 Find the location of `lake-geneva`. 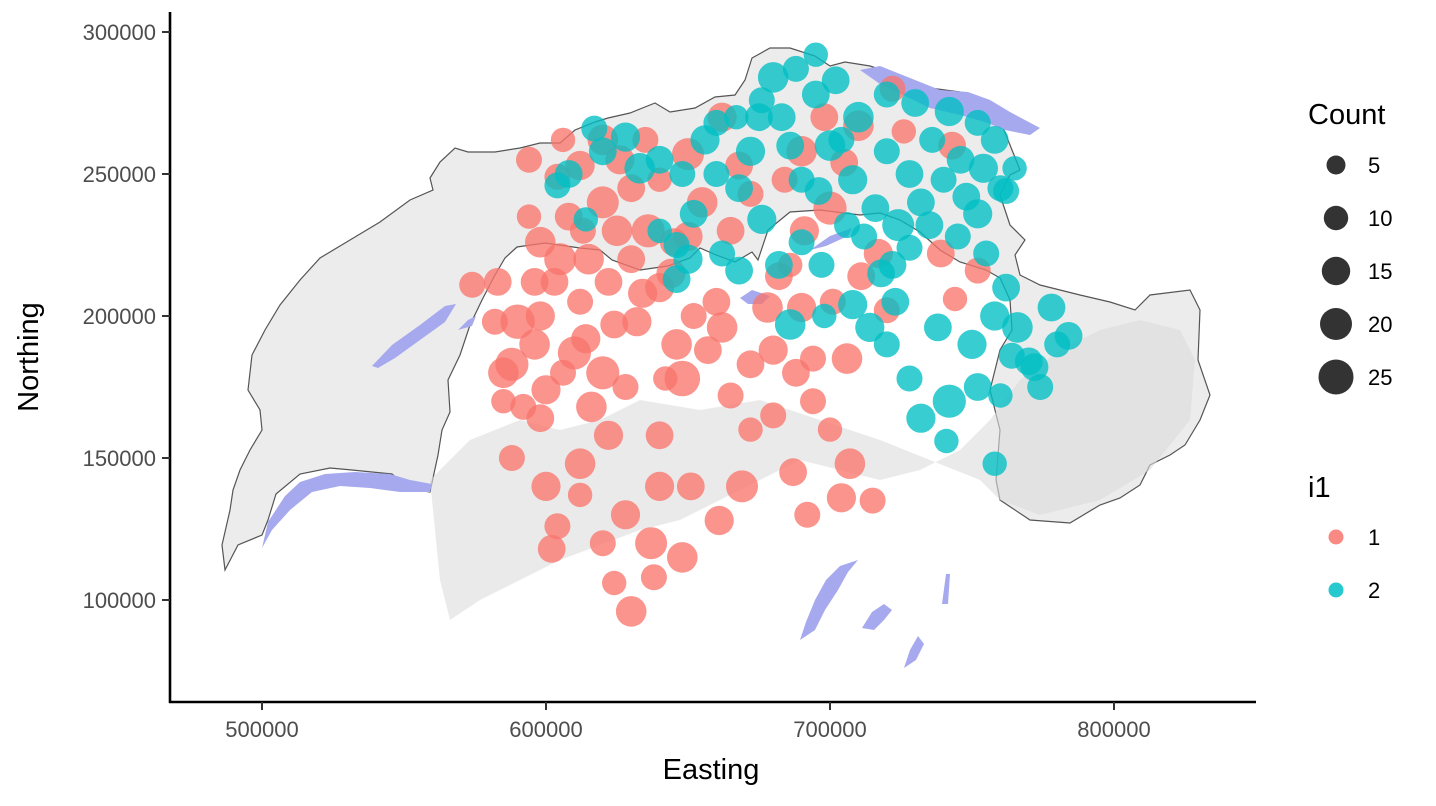

lake-geneva is located at coordinates (347, 510).